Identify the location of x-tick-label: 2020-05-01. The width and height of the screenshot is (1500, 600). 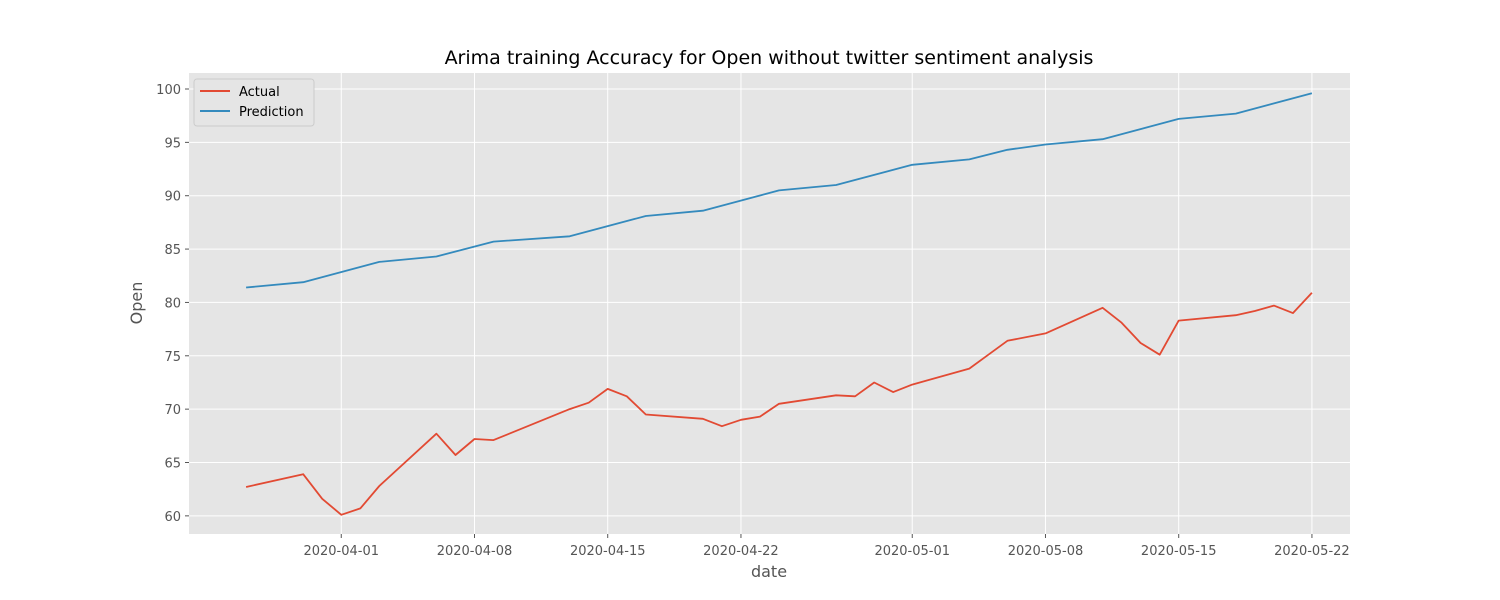
(912, 551).